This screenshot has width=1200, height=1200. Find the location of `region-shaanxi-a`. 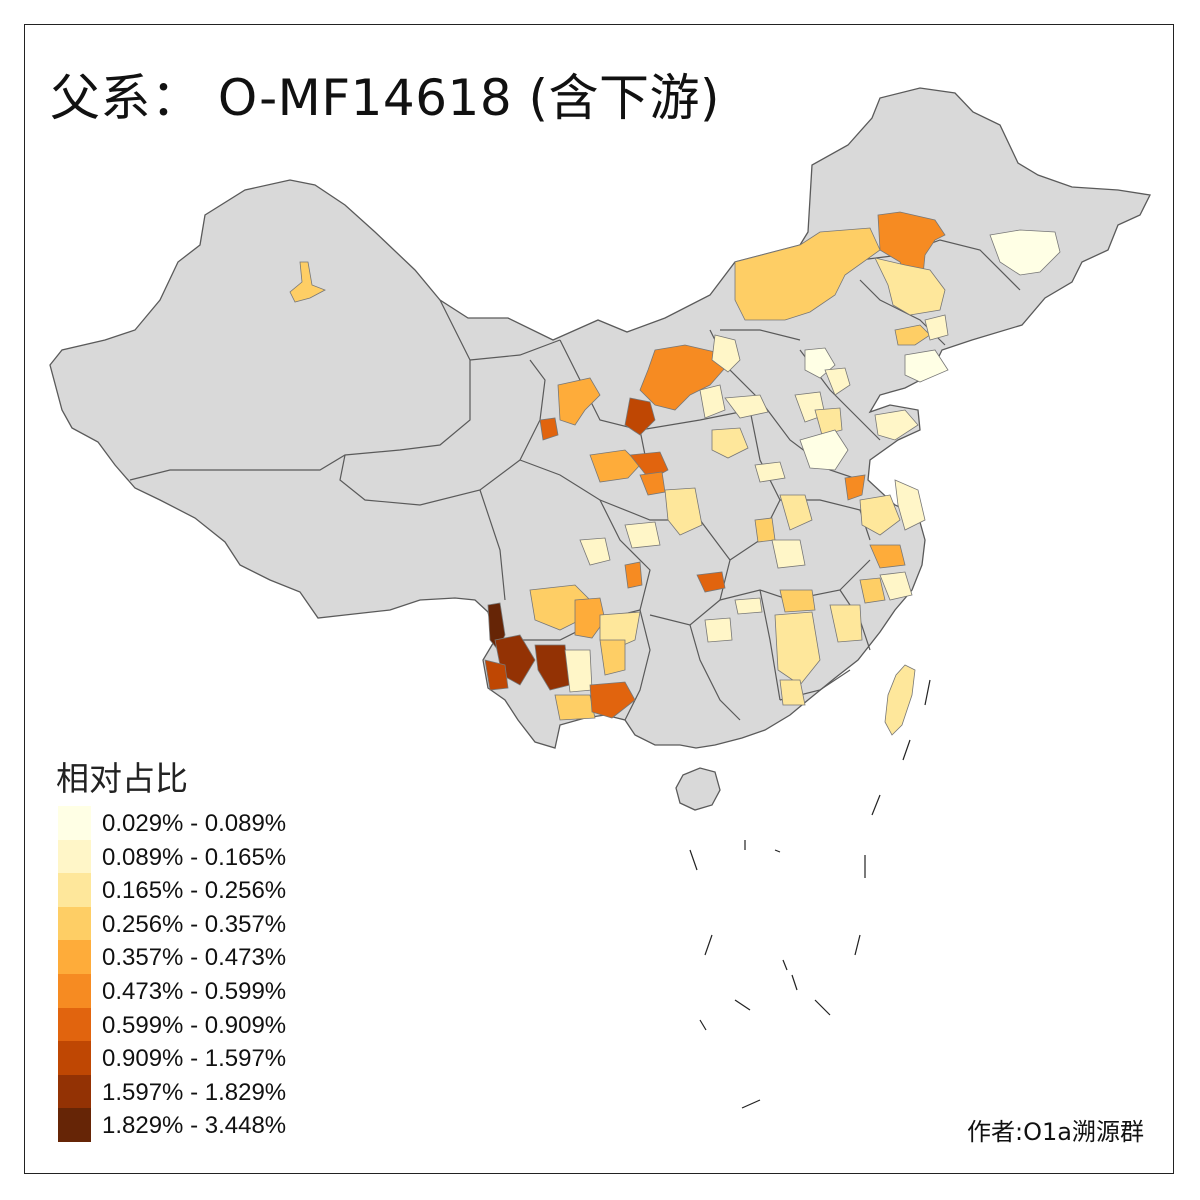

region-shaanxi-a is located at coordinates (615, 466).